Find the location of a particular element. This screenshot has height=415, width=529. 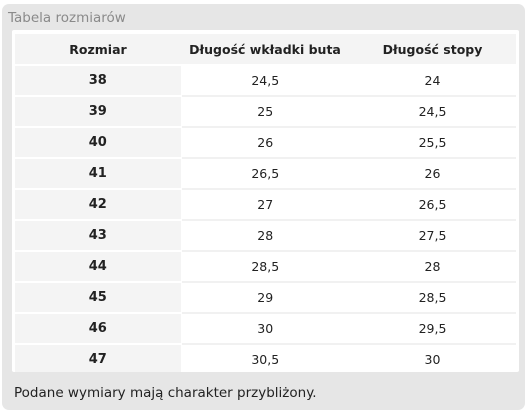

size-cell: 45 is located at coordinates (98, 298).